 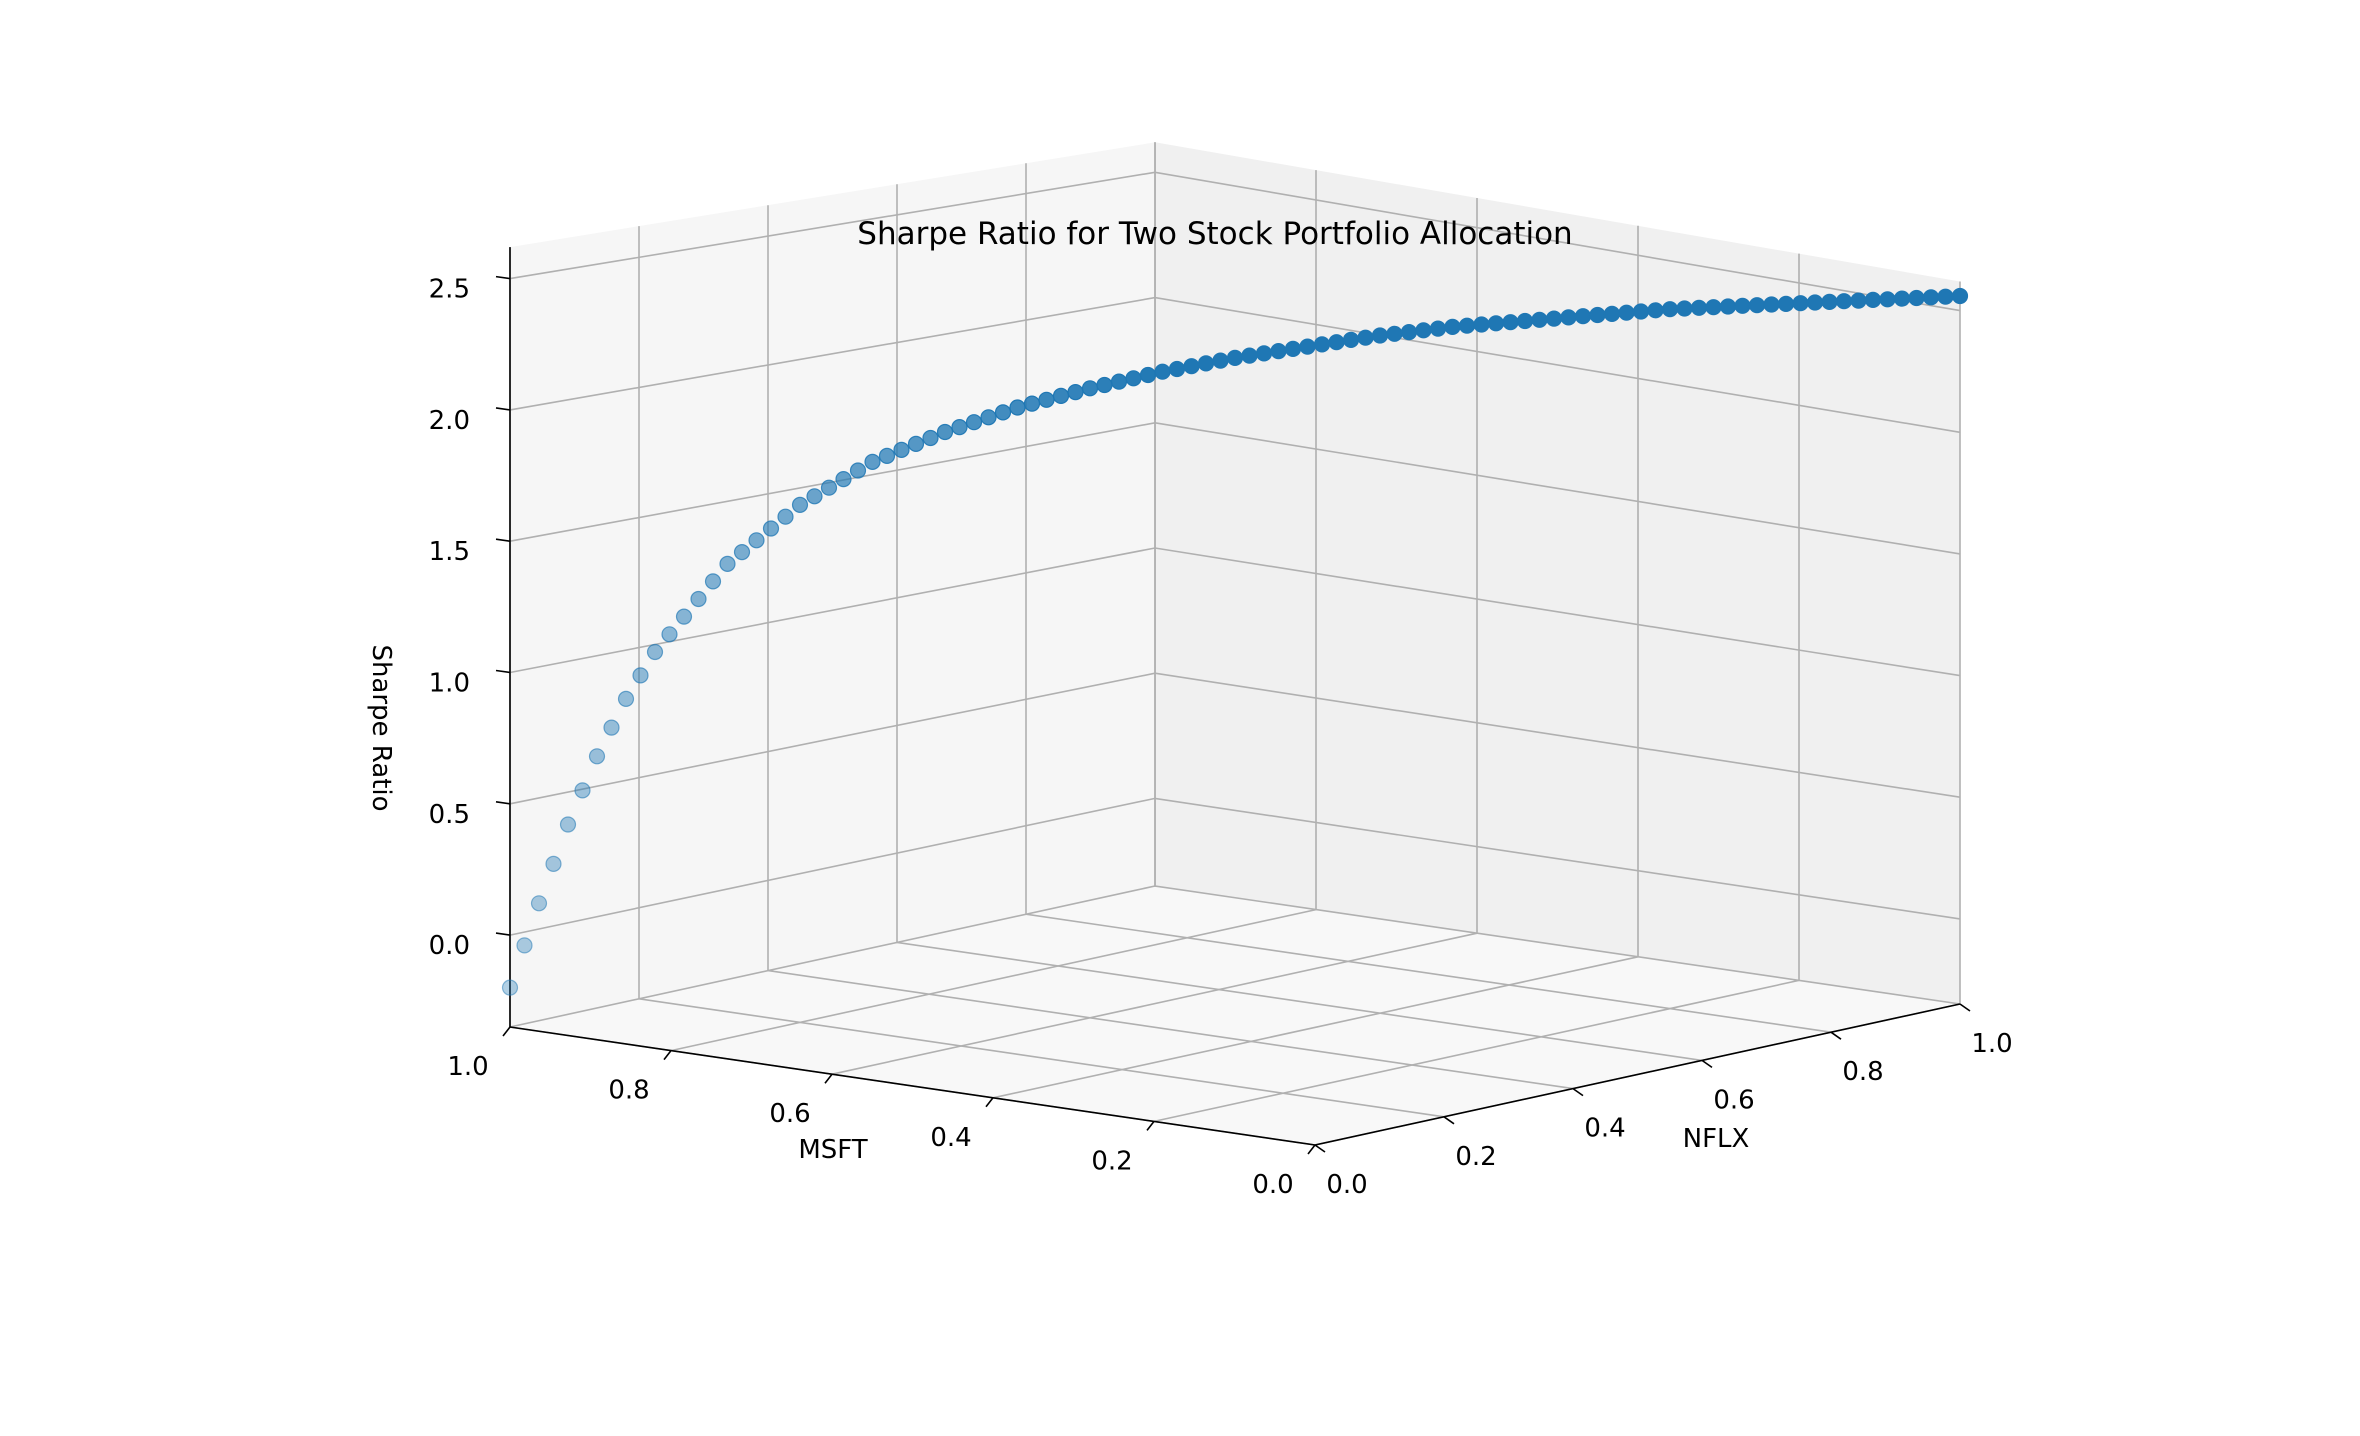 What do you see at coordinates (1475, 1157) in the screenshot?
I see `y-tick-label: 0.2` at bounding box center [1475, 1157].